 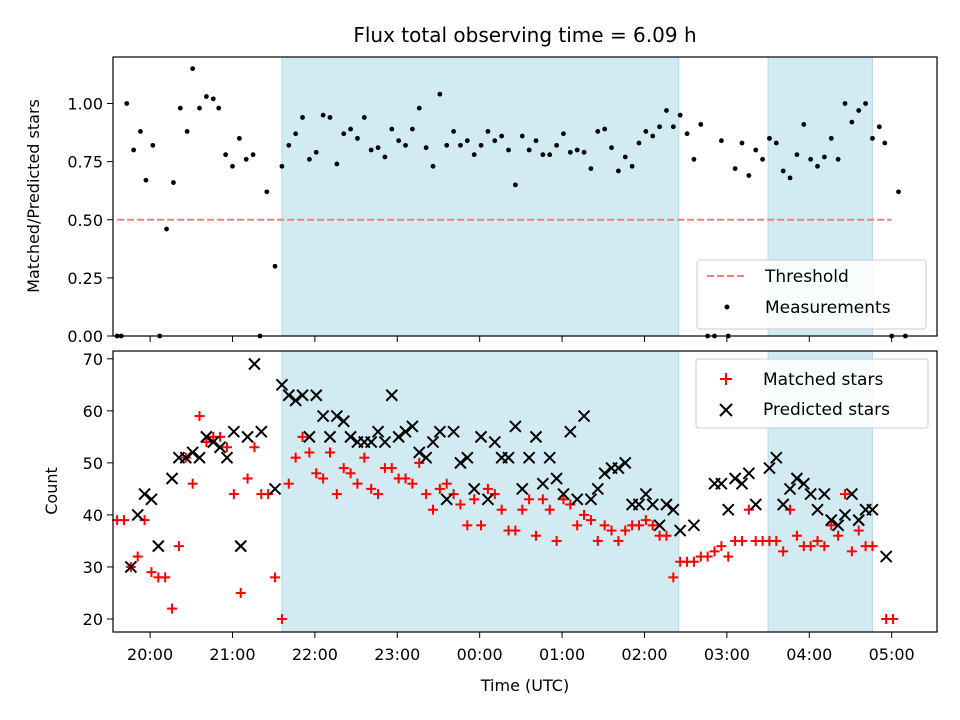 What do you see at coordinates (93, 359) in the screenshot?
I see `y-tick-label: 70` at bounding box center [93, 359].